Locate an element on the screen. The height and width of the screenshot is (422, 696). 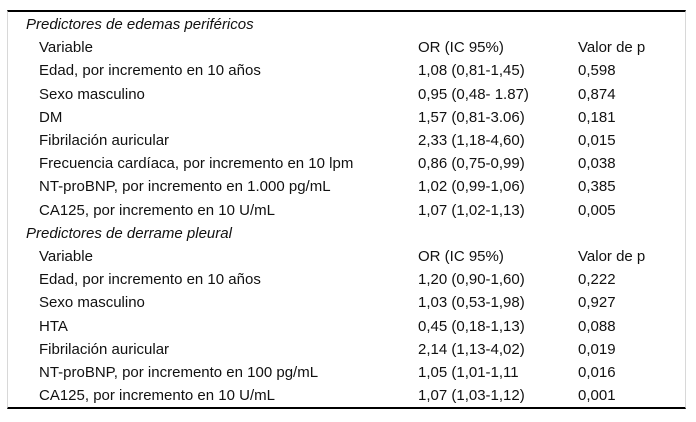
section-title: Predictores de edemas periféricos is located at coordinates (140, 25).